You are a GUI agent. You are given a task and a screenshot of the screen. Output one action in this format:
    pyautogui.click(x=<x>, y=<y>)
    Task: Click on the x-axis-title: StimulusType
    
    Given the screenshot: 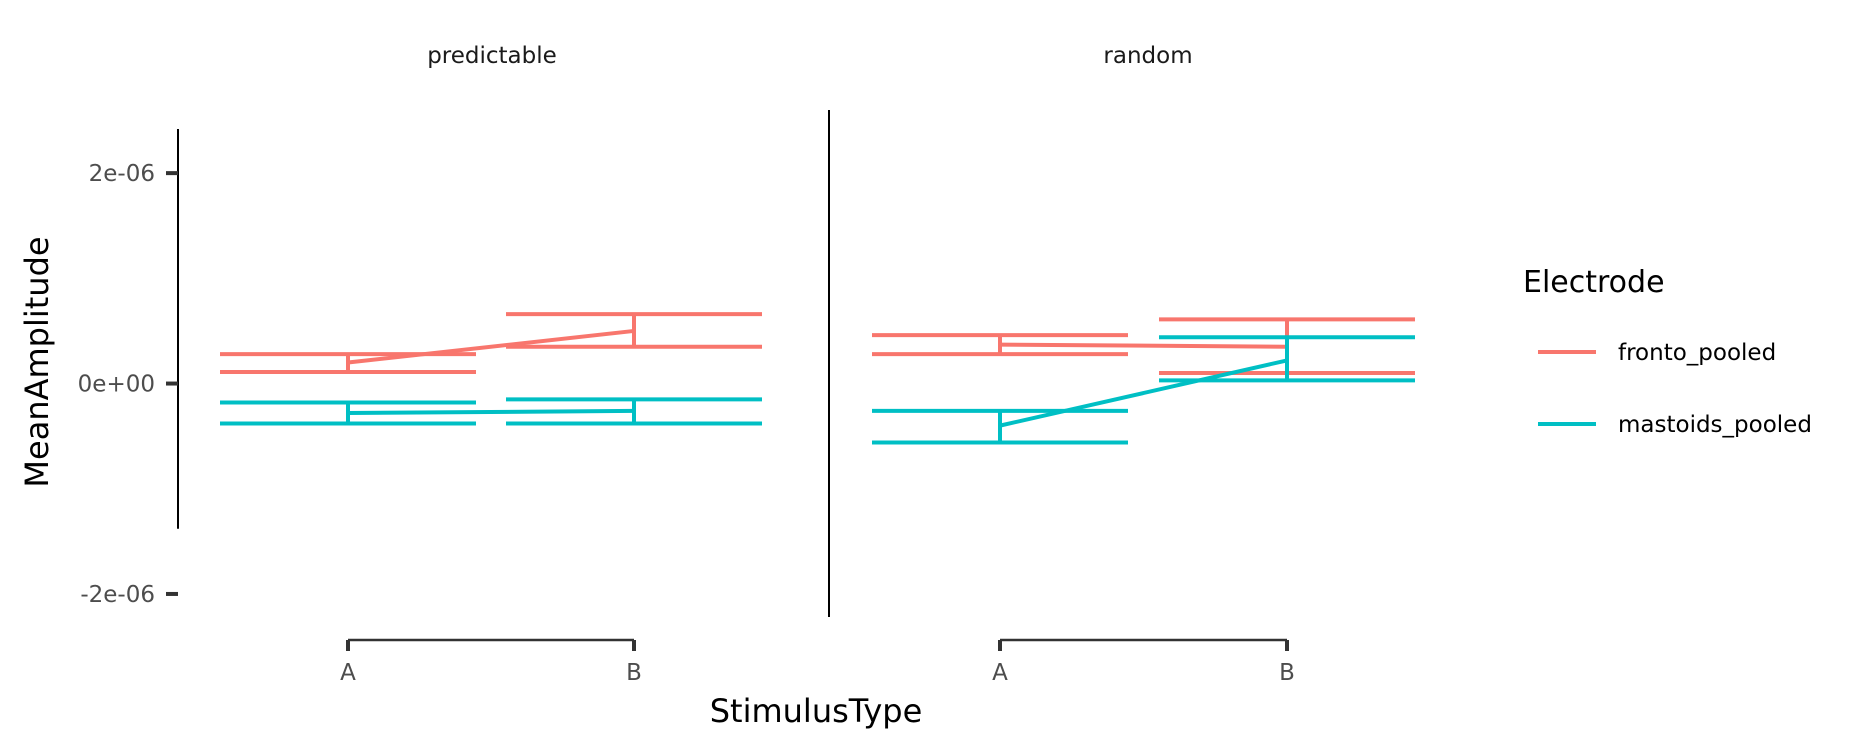 What is the action you would take?
    pyautogui.click(x=816, y=711)
    